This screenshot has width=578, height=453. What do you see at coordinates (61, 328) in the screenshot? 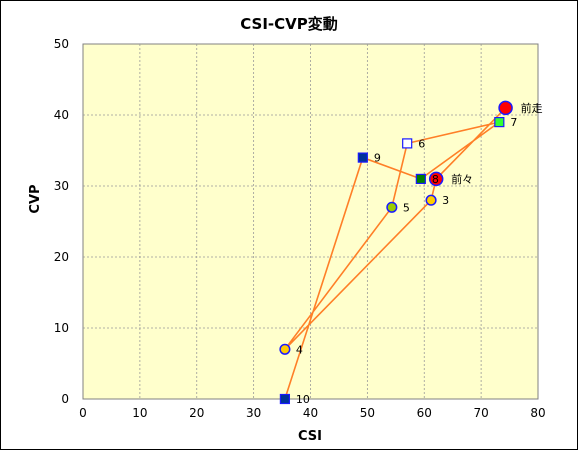
I see `y-tick-label: 10` at bounding box center [61, 328].